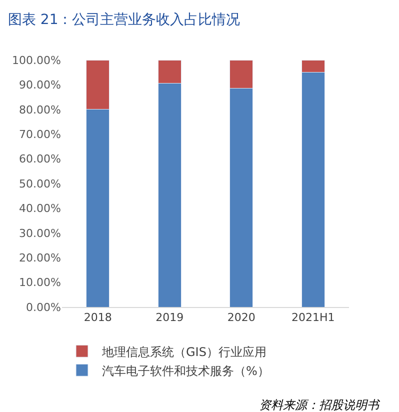 This screenshot has height=412, width=399. Describe the element at coordinates (40, 85) in the screenshot. I see `y-tick-label: 90.00%` at that location.